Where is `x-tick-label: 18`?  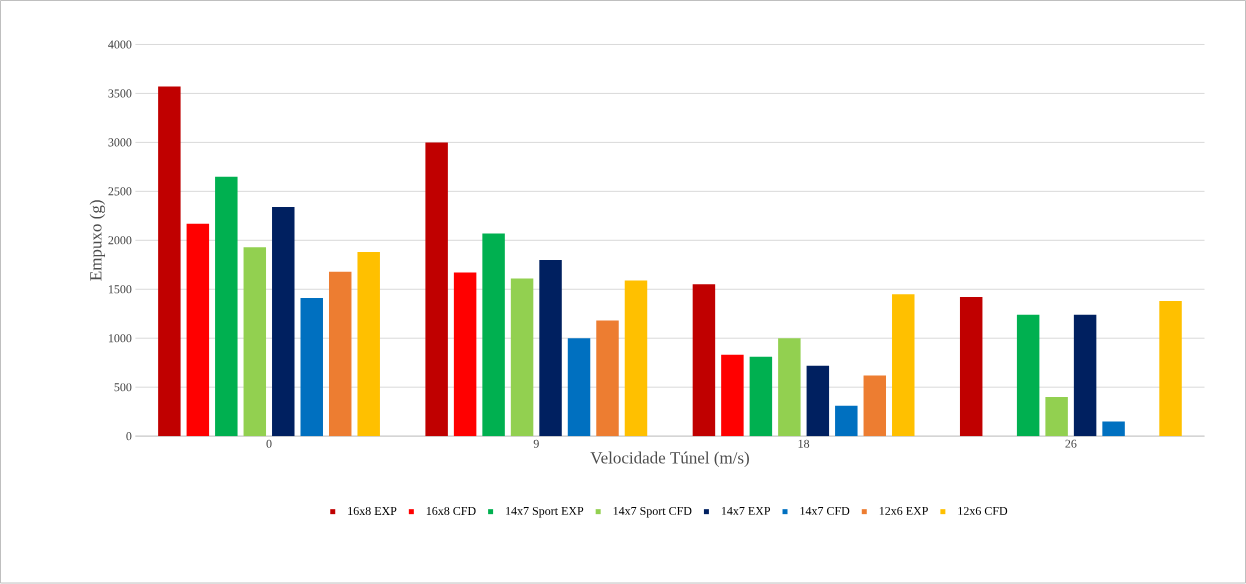 x-tick-label: 18 is located at coordinates (804, 443).